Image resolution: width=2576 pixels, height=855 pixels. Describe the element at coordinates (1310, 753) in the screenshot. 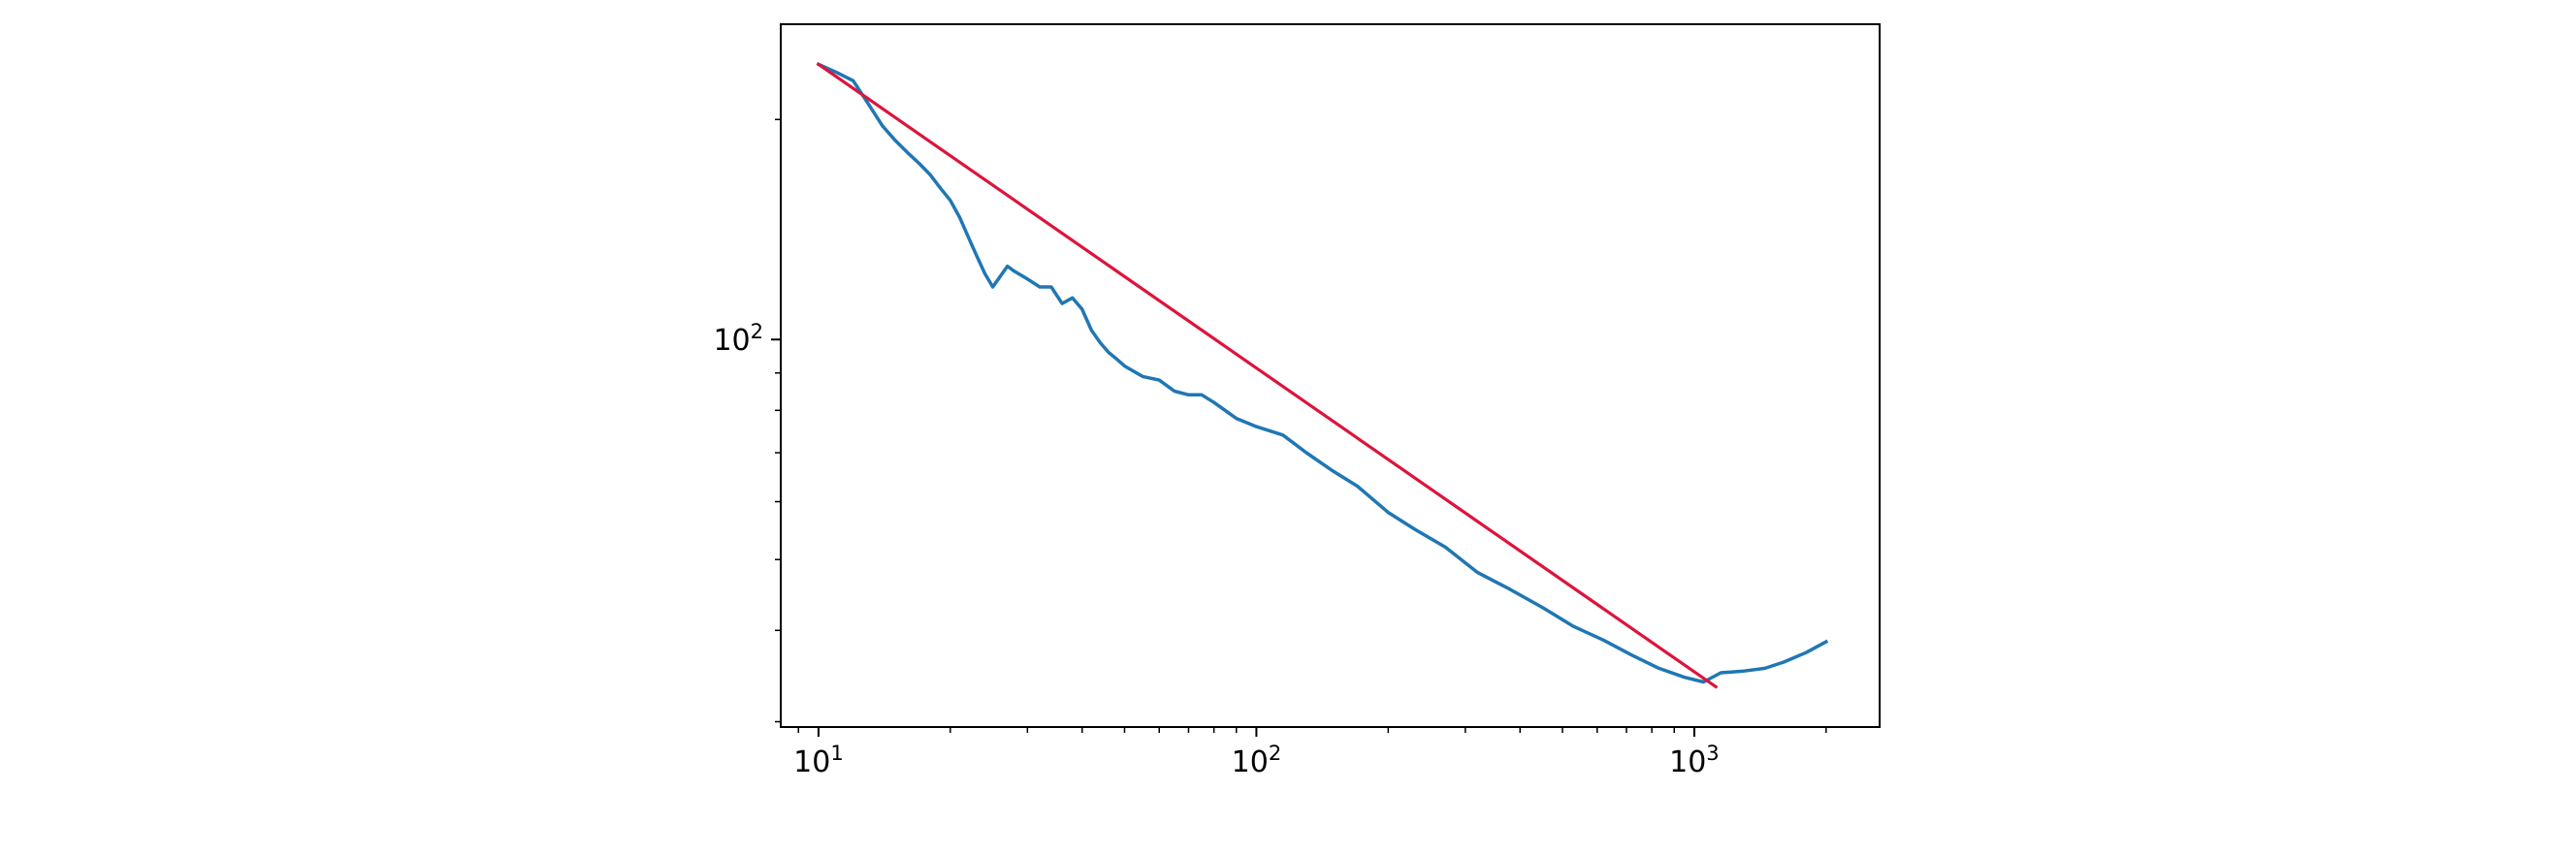

I see `x-axis: 101 102 103` at that location.